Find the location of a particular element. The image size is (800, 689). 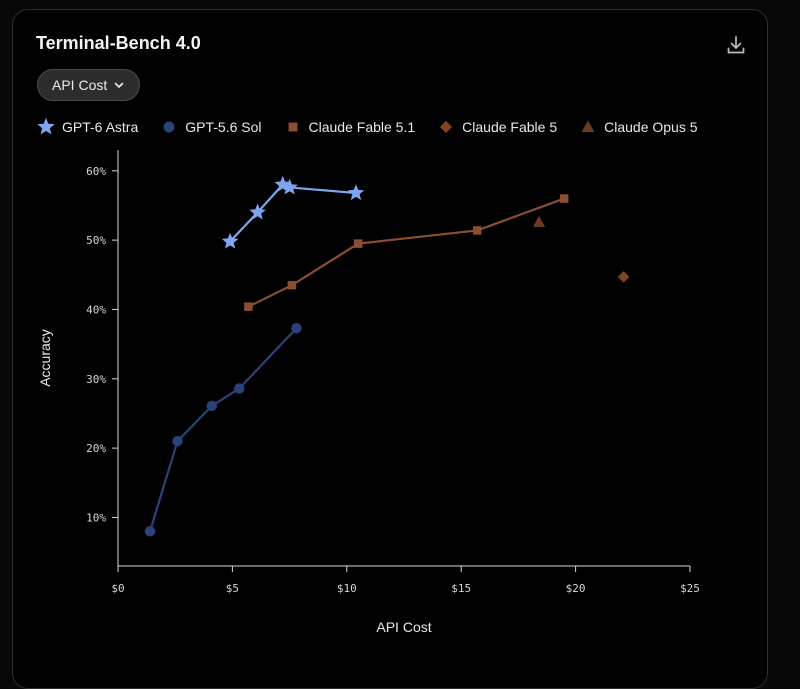

series-line-gpt-5-6-sol is located at coordinates (223, 429).